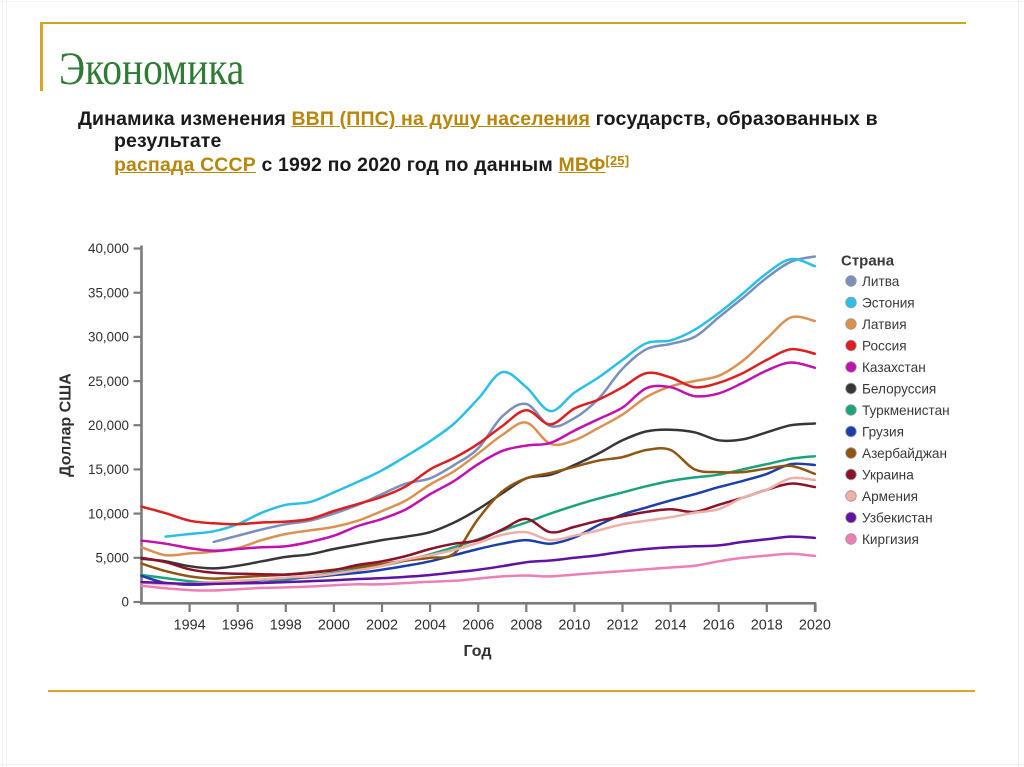 Image resolution: width=1024 pixels, height=767 pixels. Describe the element at coordinates (884, 345) in the screenshot. I see `svg-text: Россия` at that location.